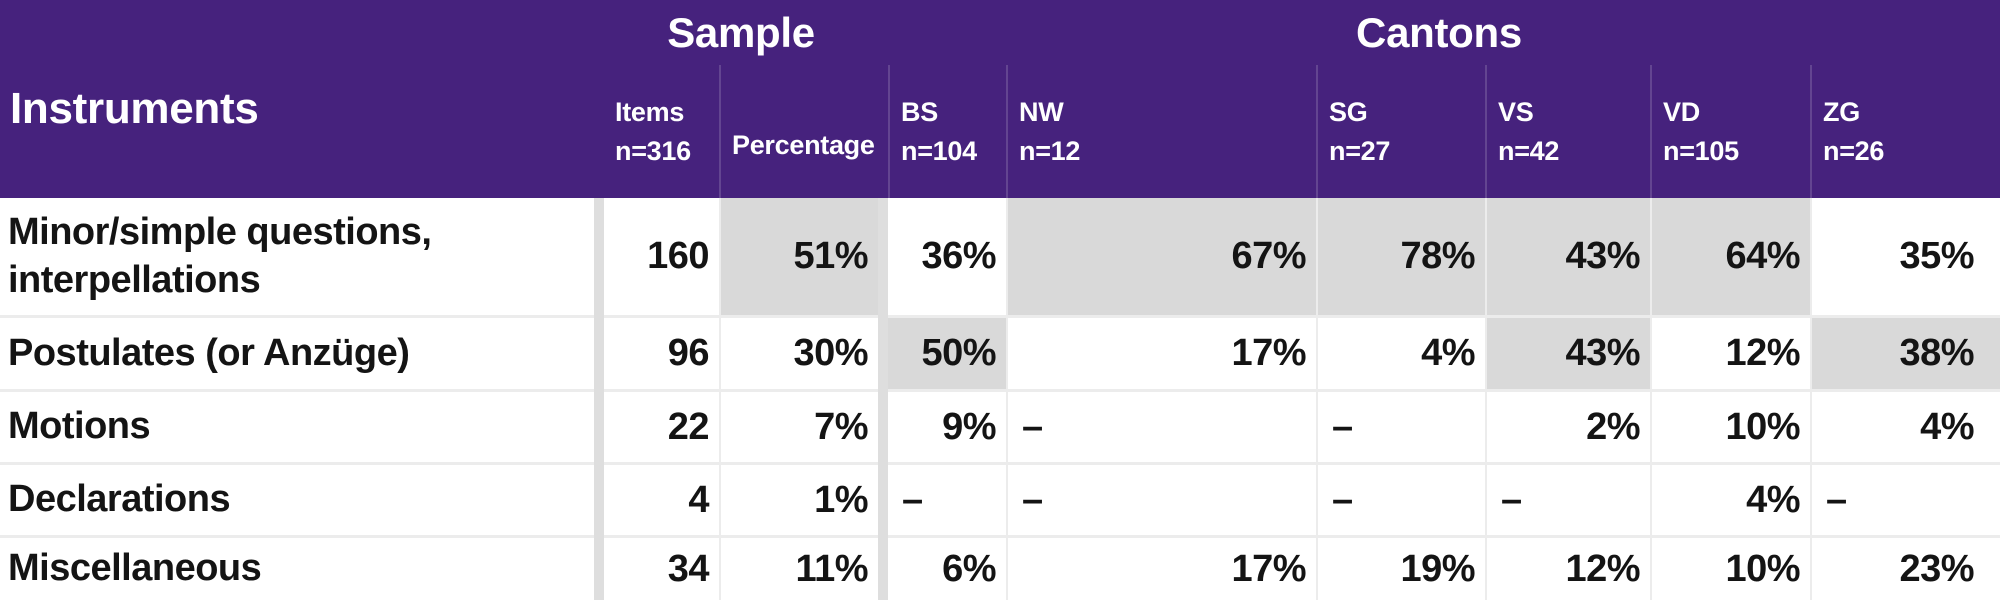  I want to click on table-cell: 67%, so click(1161, 256).